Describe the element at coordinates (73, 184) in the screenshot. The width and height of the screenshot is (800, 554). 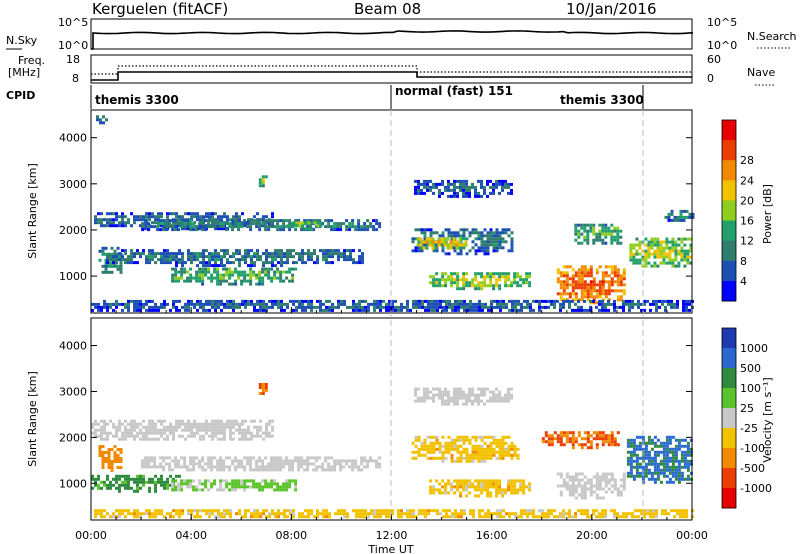
I see `y-tick-label: 3000` at that location.